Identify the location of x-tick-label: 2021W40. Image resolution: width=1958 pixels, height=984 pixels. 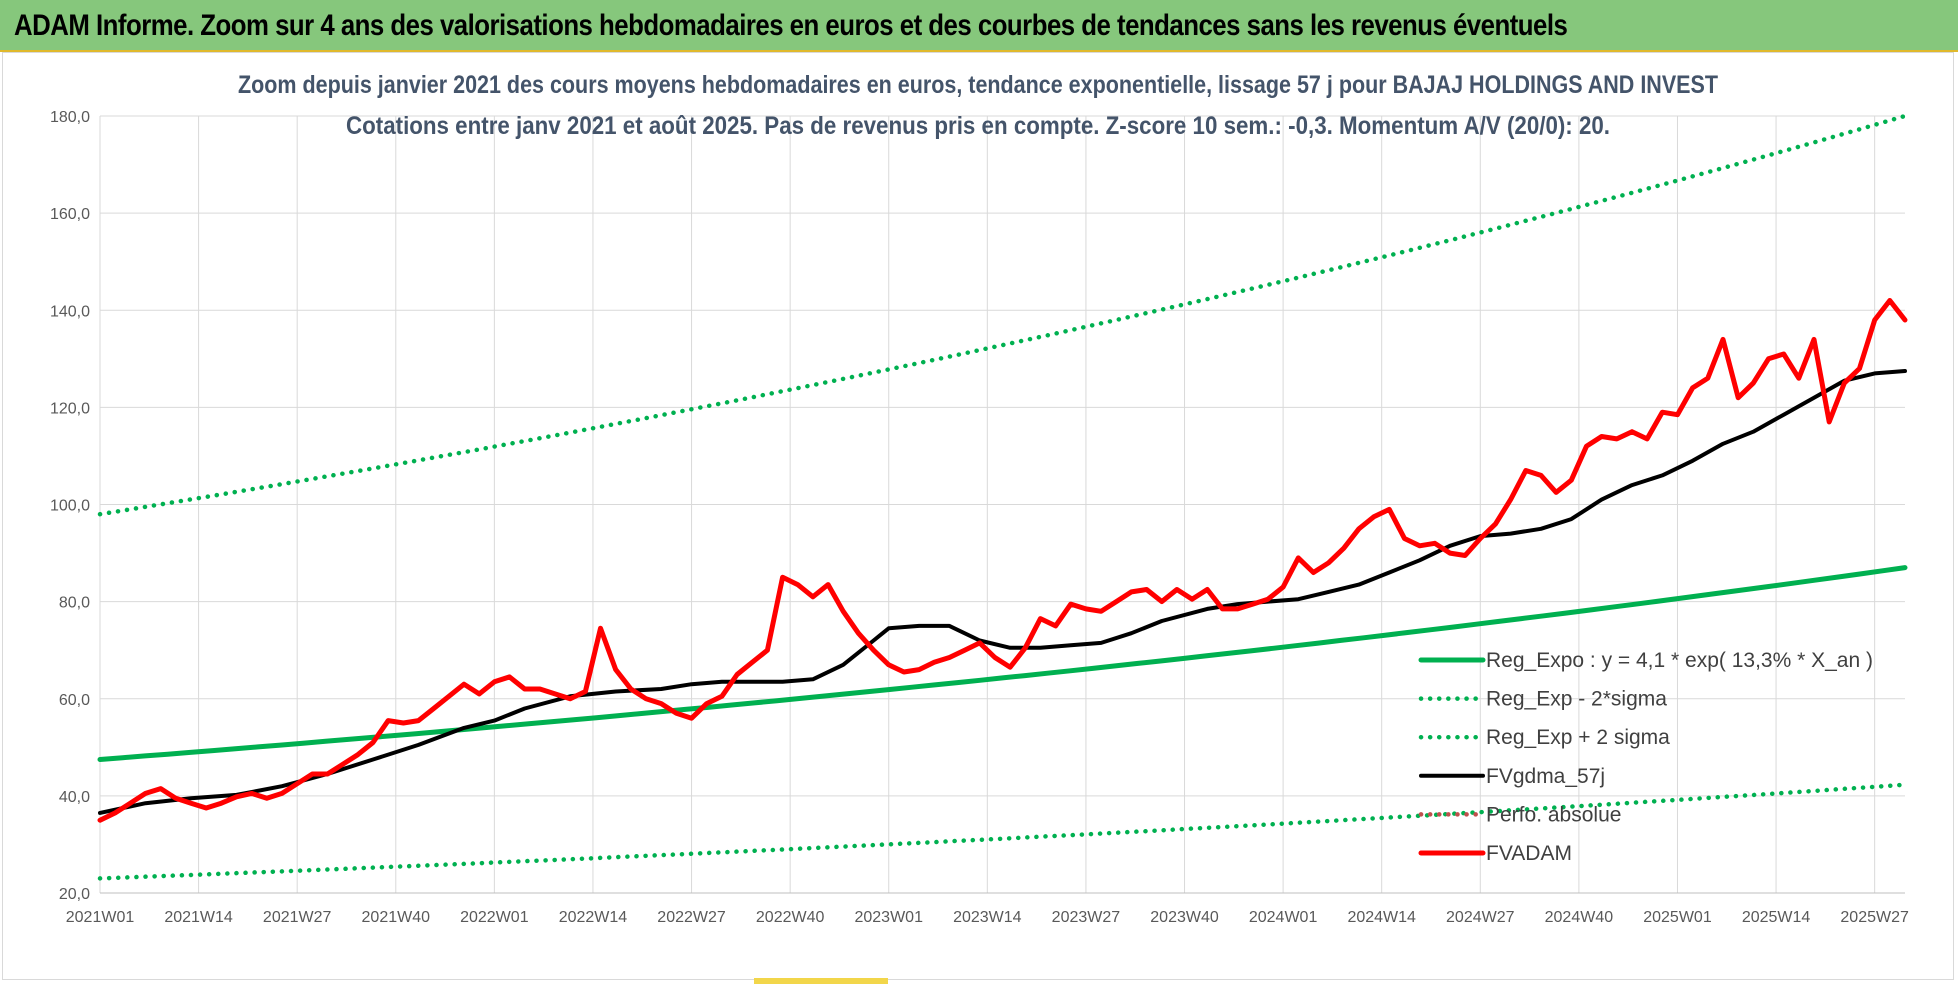
(396, 917).